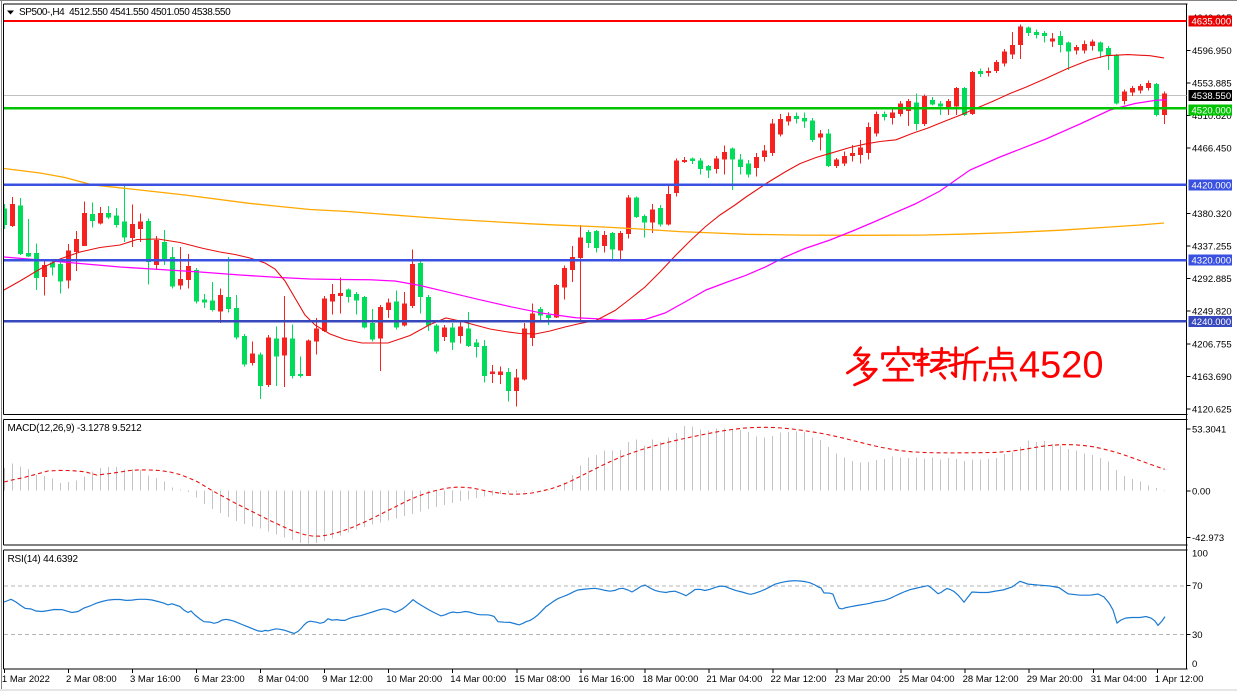 The image size is (1237, 693). I want to click on svg-text: 22 Mar 12:00, so click(799, 679).